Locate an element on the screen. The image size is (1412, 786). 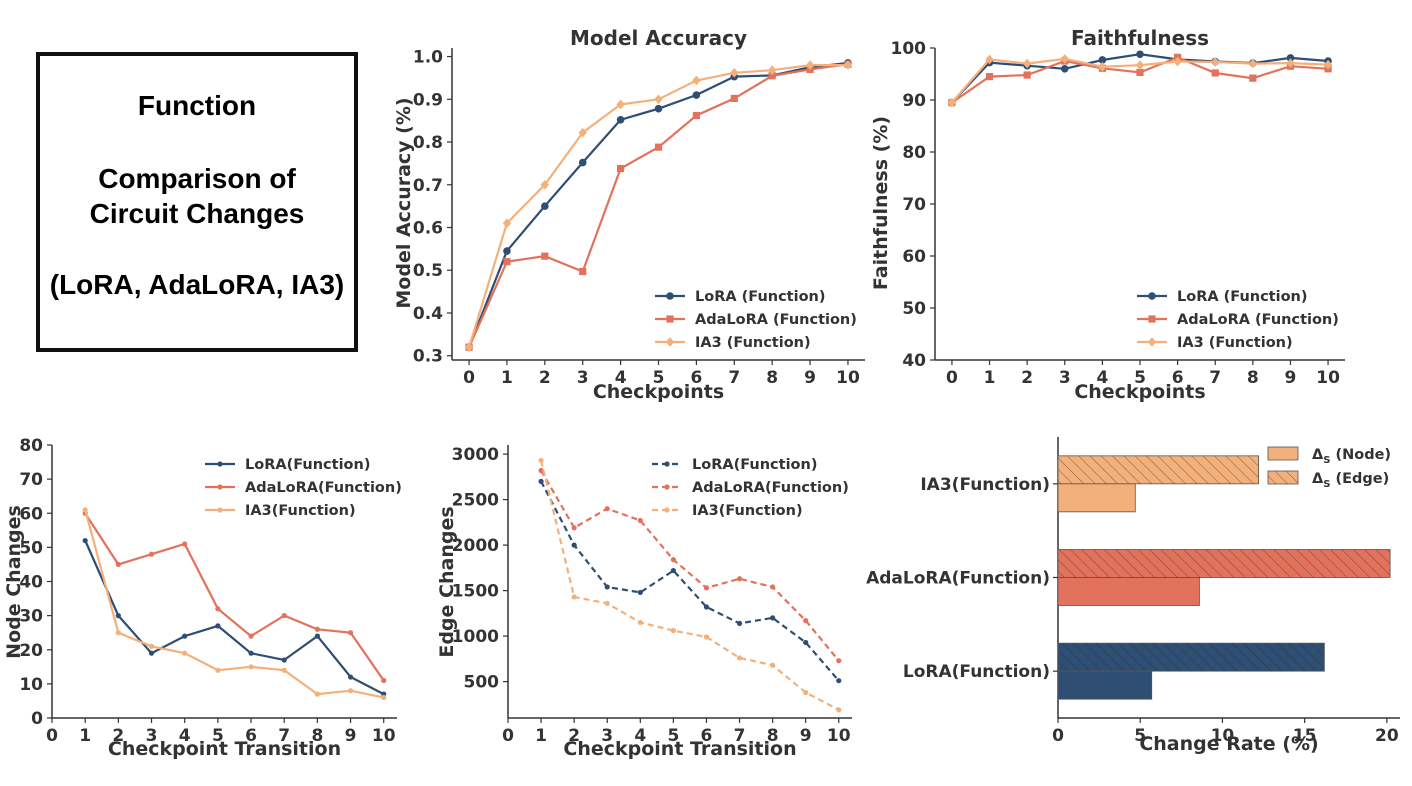
node_changes-x-tick-label: 8 is located at coordinates (317, 736).